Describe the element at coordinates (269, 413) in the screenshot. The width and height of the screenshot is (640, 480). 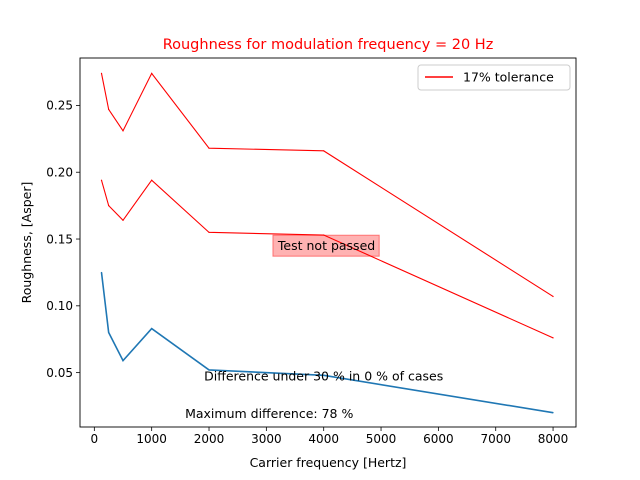
I see `annotation-text: Maximum difference: 78 %` at that location.